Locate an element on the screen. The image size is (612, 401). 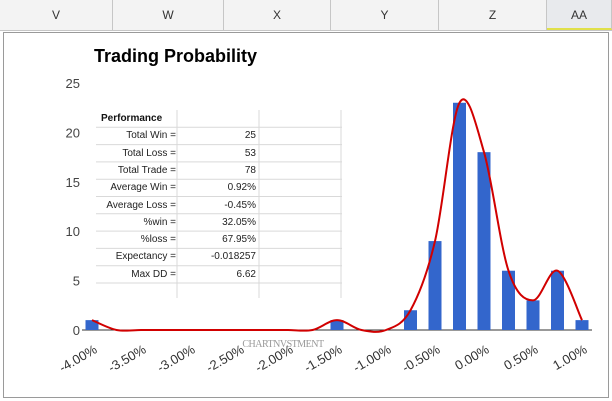
bar--0.50% is located at coordinates (435, 285).